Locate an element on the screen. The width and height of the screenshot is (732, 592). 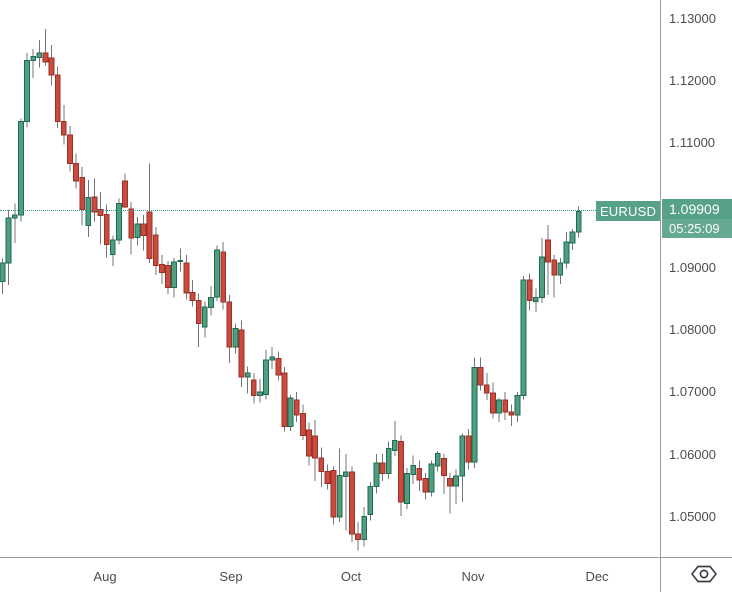
symbol-price-label: EURUSD is located at coordinates (628, 211).